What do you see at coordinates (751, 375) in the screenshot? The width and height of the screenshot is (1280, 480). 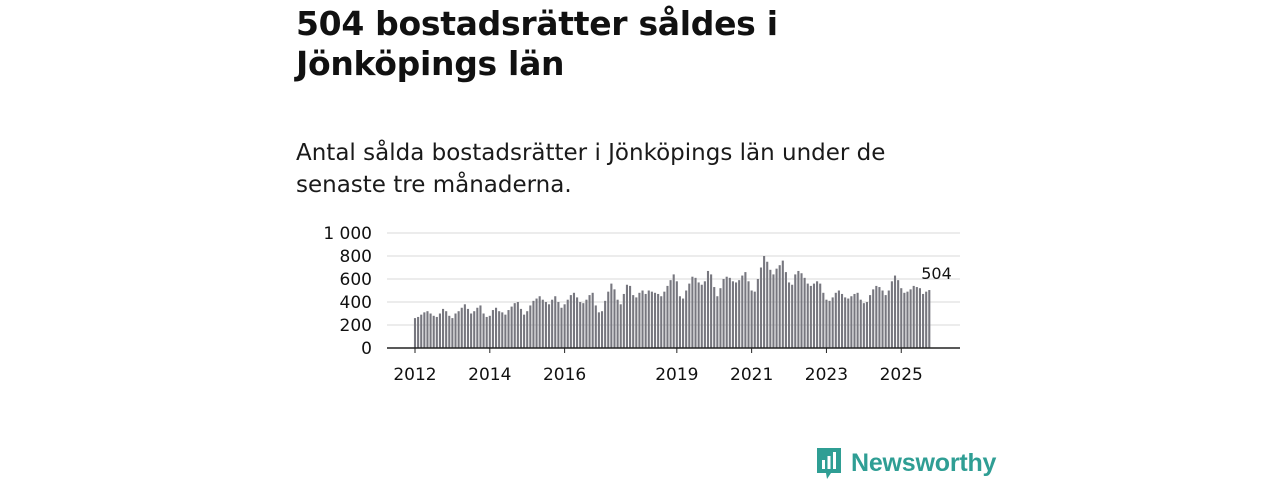 I see `x-tick-label: 2021` at bounding box center [751, 375].